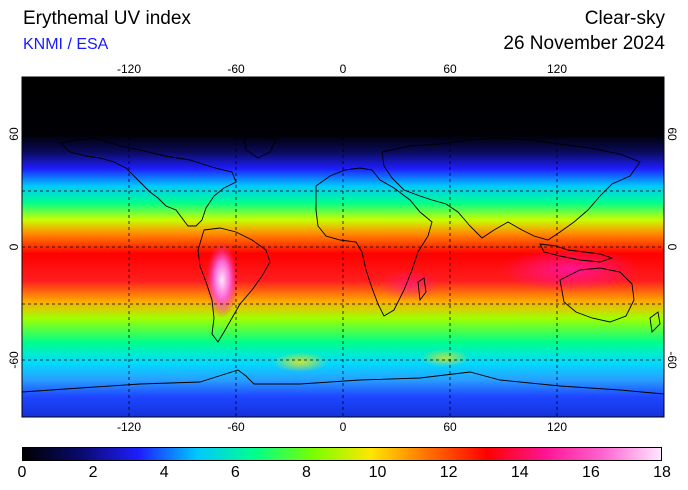 This screenshot has width=688, height=490. I want to click on lat-tick-left: -60, so click(14, 360).